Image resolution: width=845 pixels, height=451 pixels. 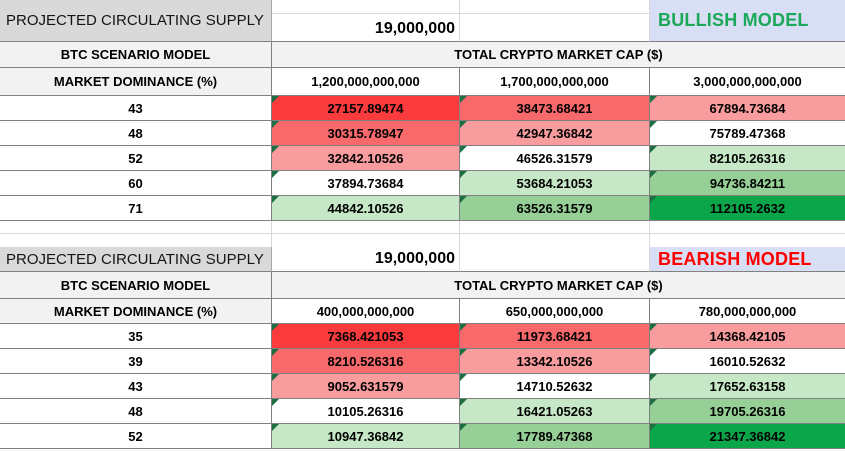 I want to click on value-text: 32842.10526, so click(x=365, y=158).